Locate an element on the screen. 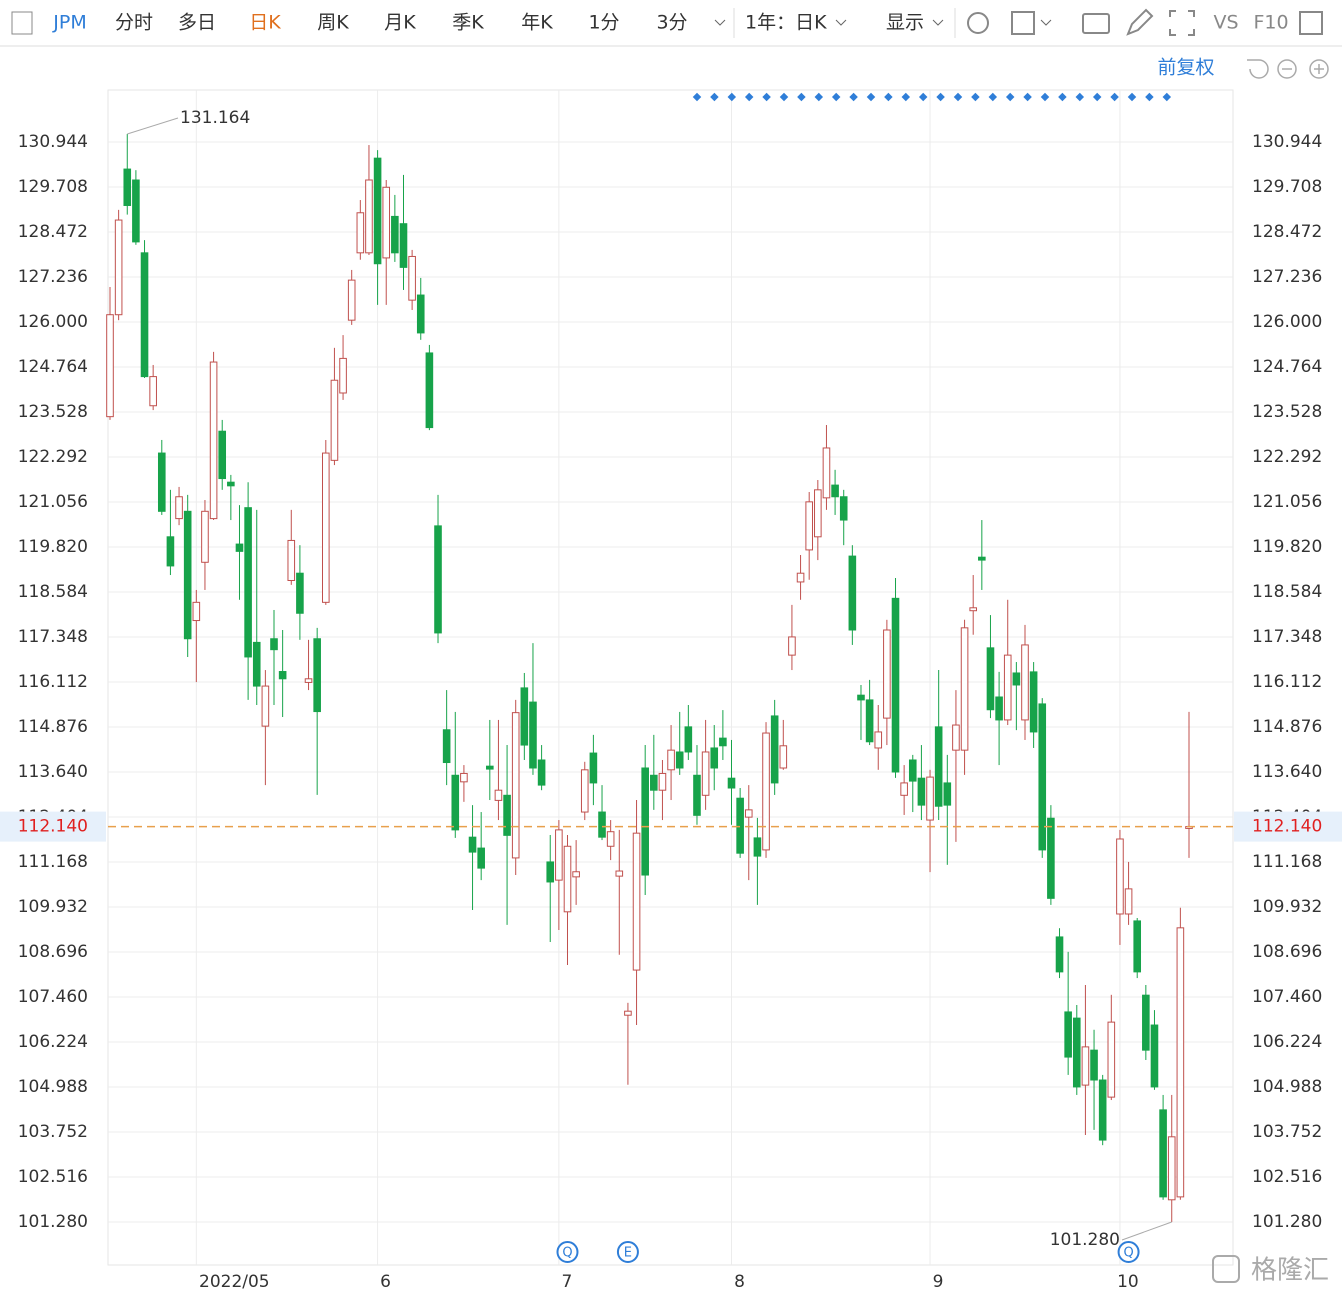  y-tick-label: 101.280 is located at coordinates (53, 1222).